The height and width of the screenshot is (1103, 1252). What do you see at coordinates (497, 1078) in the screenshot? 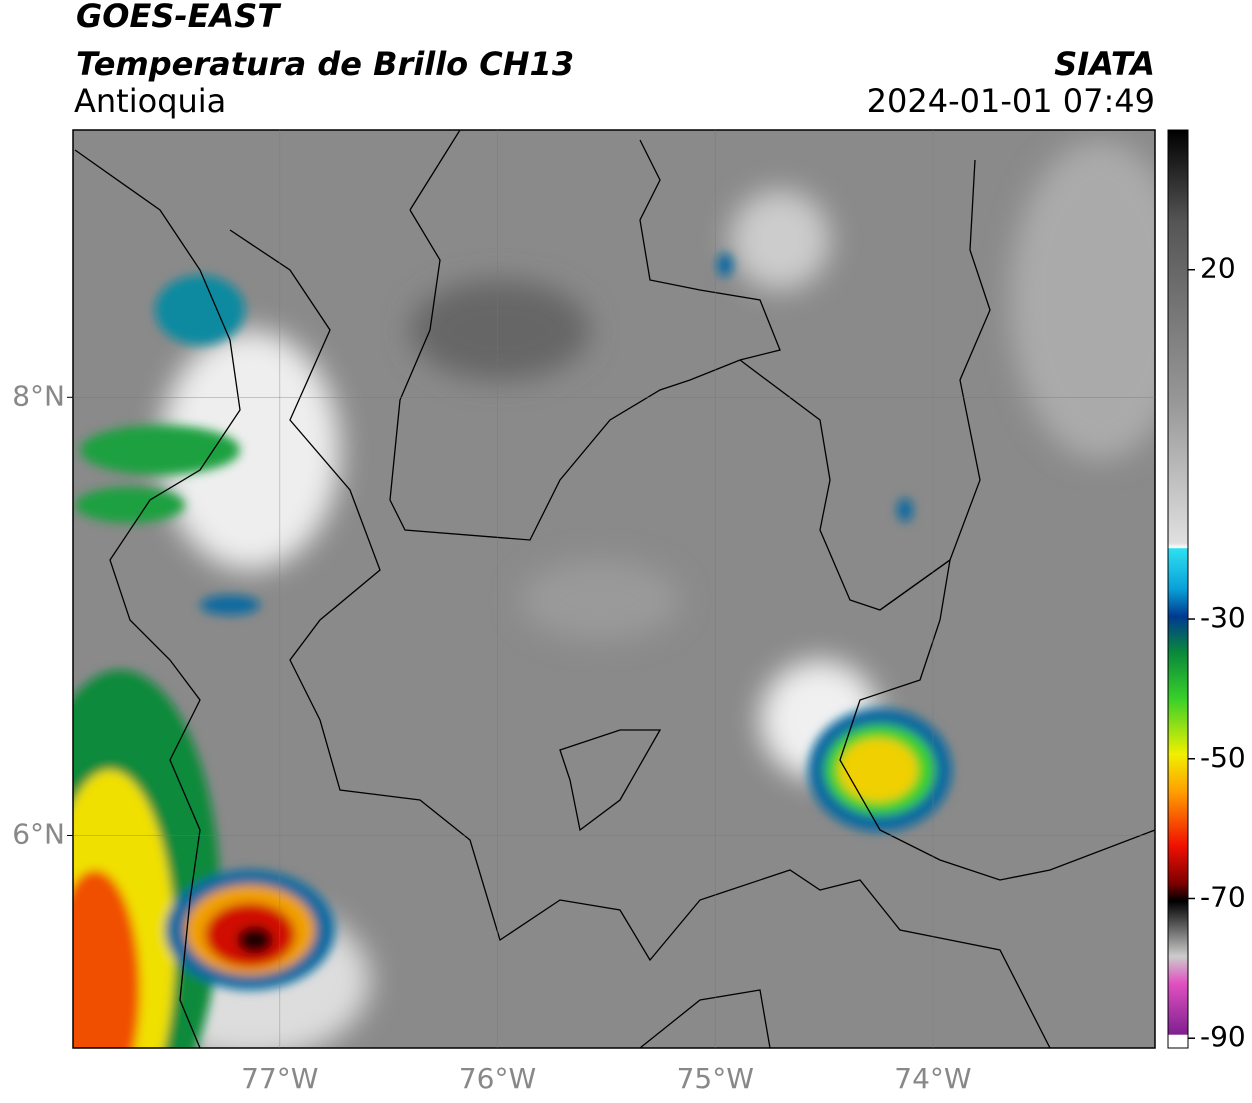
I see `x-tick-label: 76°W` at bounding box center [497, 1078].